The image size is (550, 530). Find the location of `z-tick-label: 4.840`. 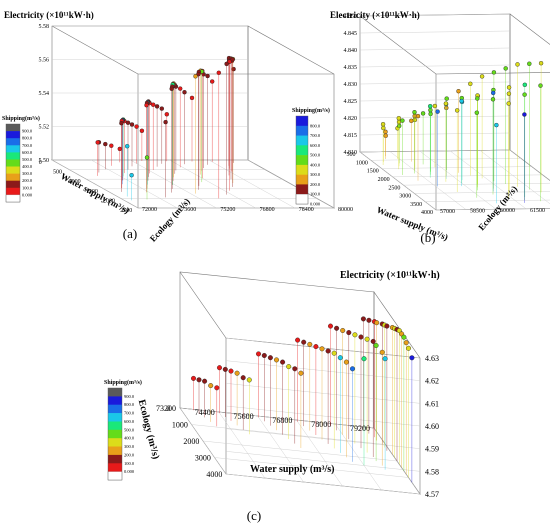

z-tick-label: 4.840 is located at coordinates (351, 51).